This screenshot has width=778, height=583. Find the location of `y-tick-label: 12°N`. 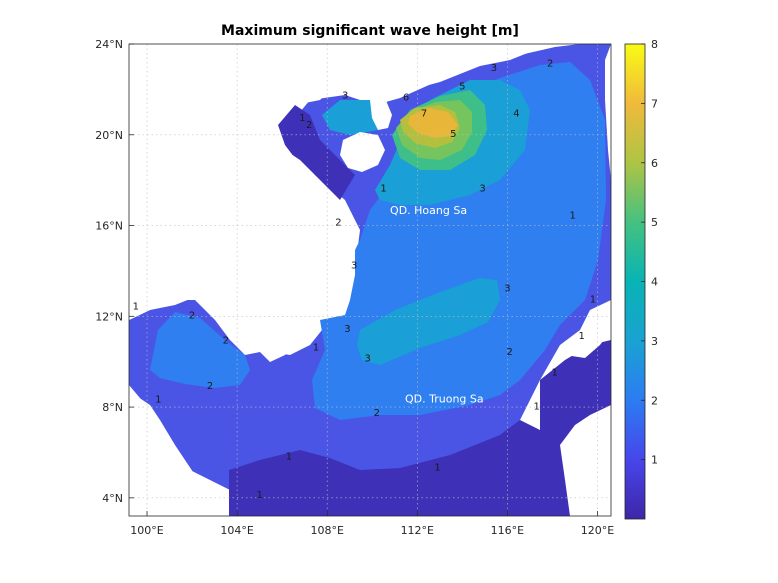

y-tick-label: 12°N is located at coordinates (109, 316).